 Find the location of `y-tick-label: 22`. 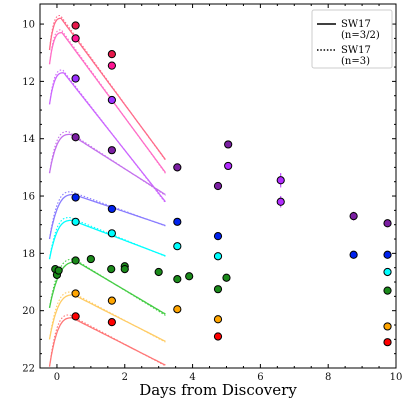

y-tick-label: 22 is located at coordinates (28, 369).